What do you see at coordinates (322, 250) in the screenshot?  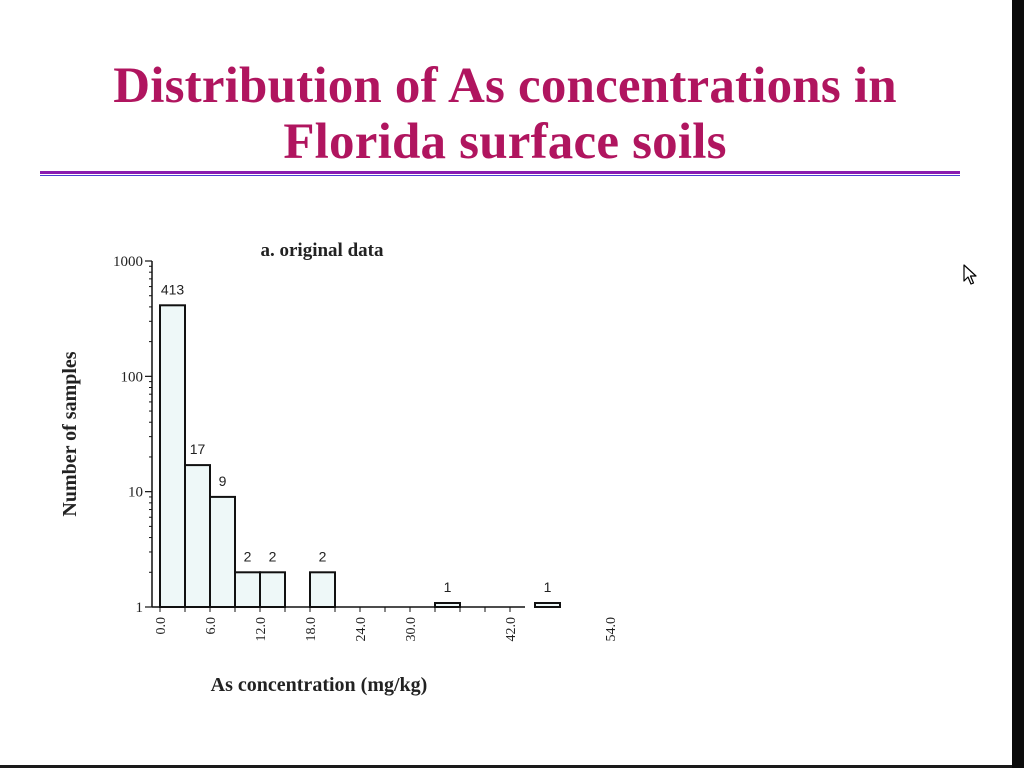 I see `chart-subtitle: a. original data` at bounding box center [322, 250].